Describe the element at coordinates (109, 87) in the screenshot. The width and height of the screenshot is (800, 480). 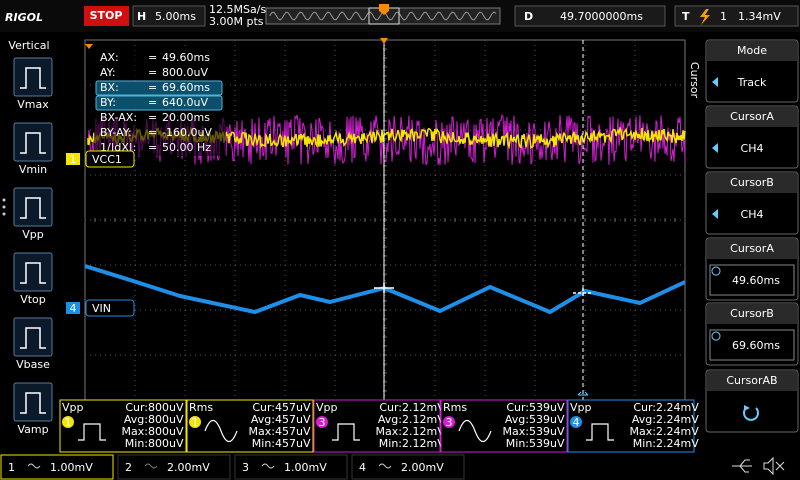
I see `readout-label: BX:` at that location.